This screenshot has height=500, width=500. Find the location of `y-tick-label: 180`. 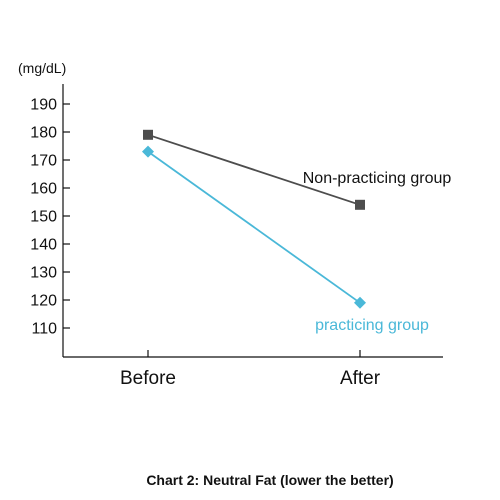

y-tick-label: 180 is located at coordinates (43, 133).